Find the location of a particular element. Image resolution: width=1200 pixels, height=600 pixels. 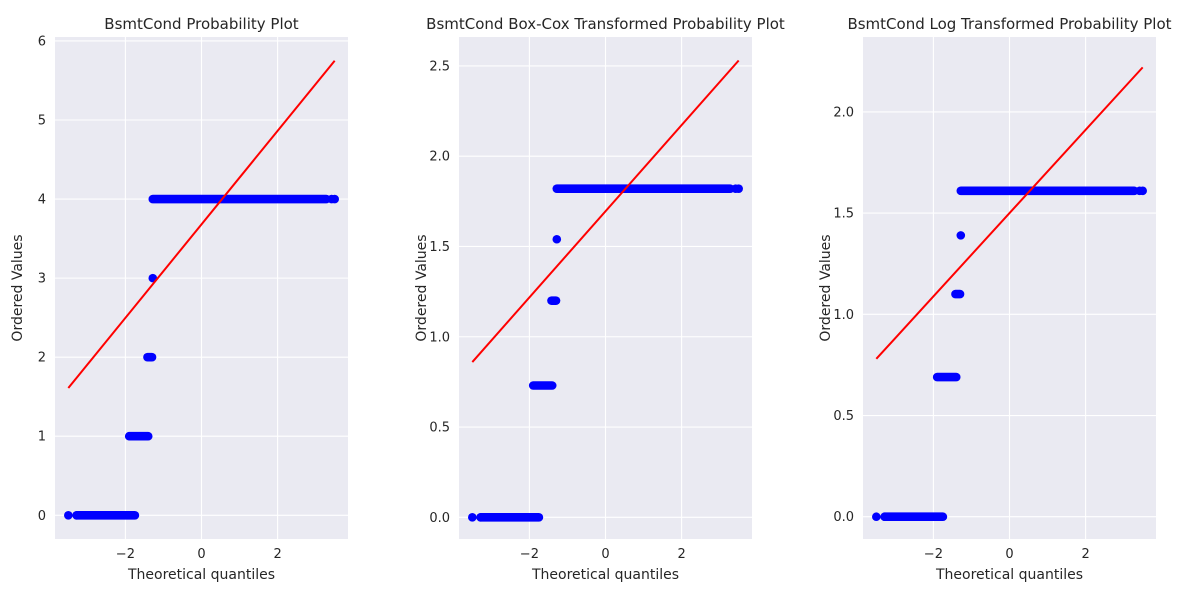

y-tick-label-2-5: 2.5 is located at coordinates (439, 66).